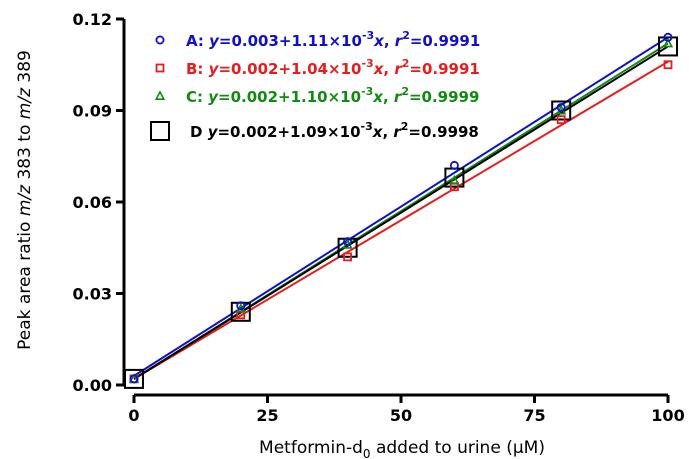 This screenshot has width=689, height=459. I want to click on legend-marker-b, so click(160, 68).